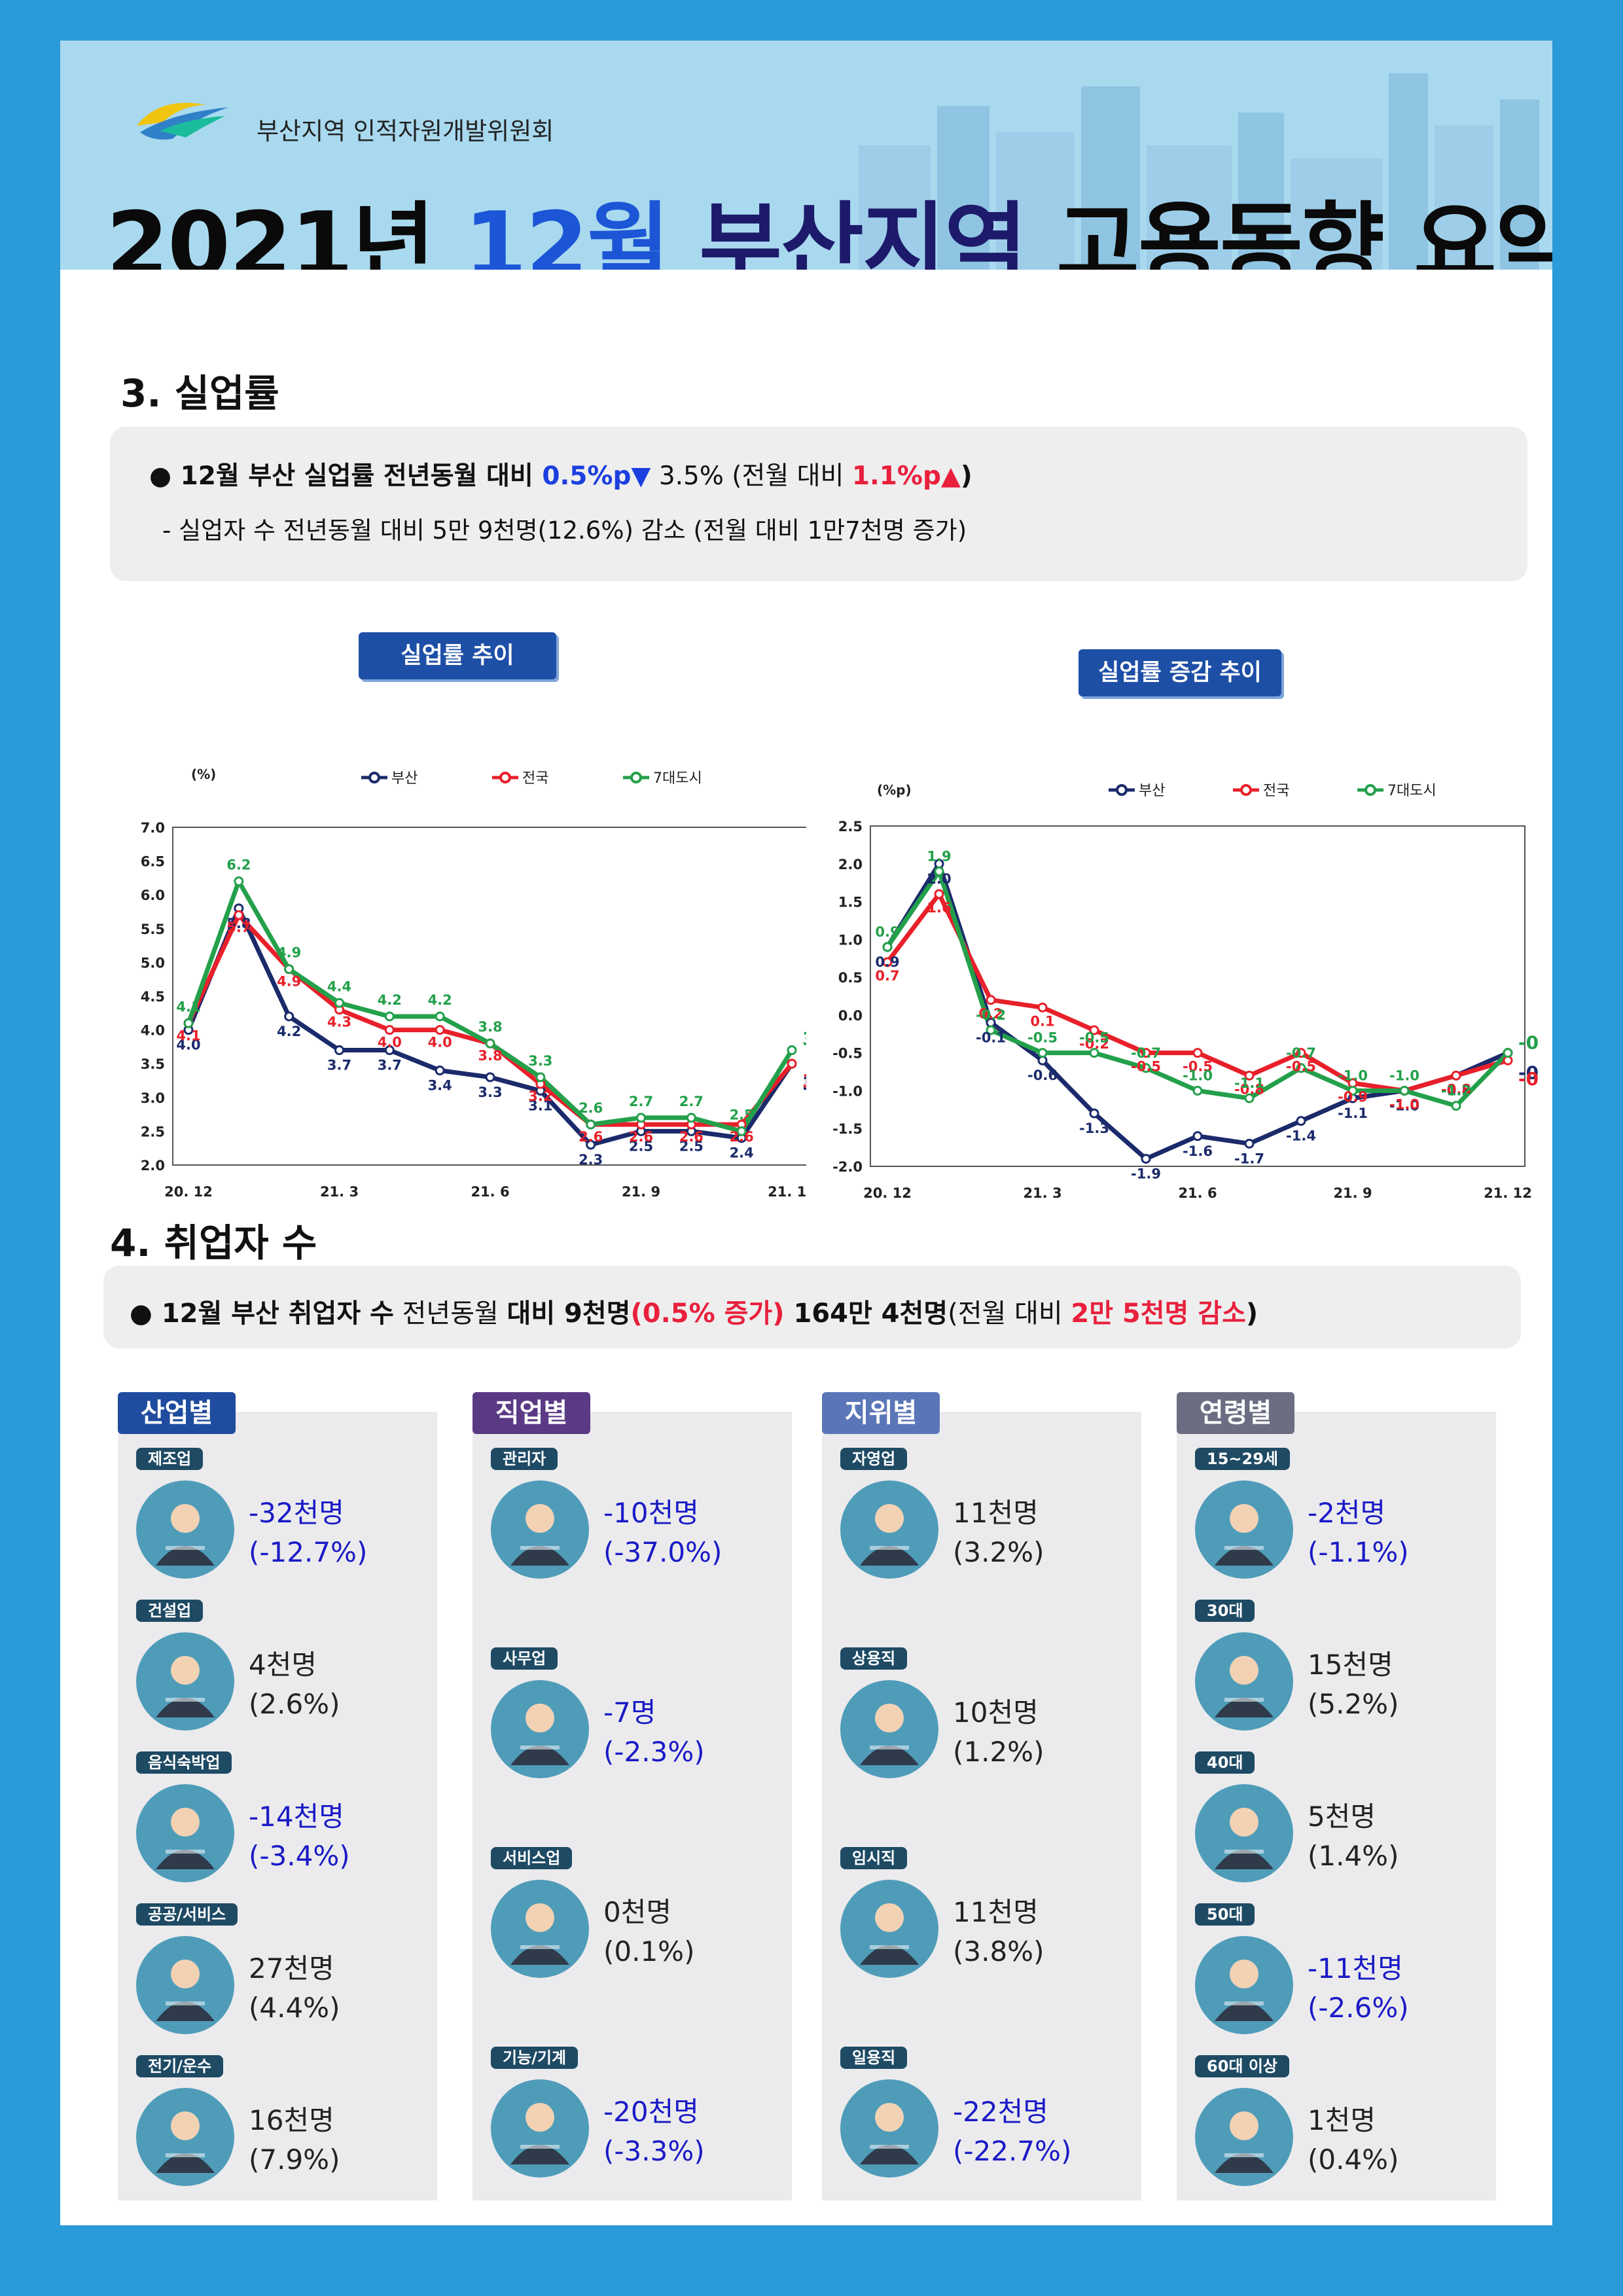  I want to click on data-label: 4.1, so click(188, 1035).